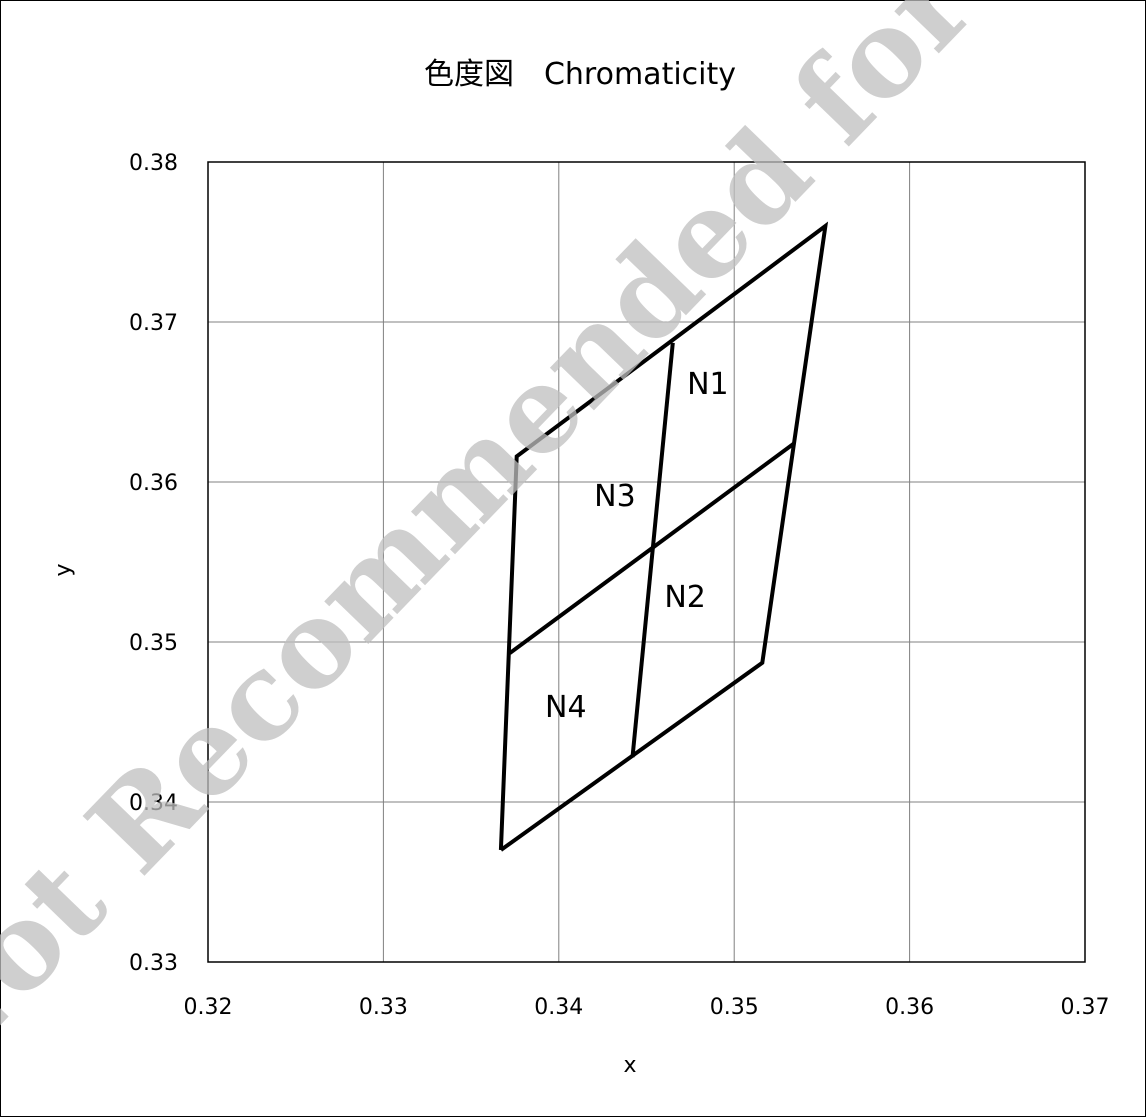  What do you see at coordinates (615, 496) in the screenshot?
I see `region-label: N3` at bounding box center [615, 496].